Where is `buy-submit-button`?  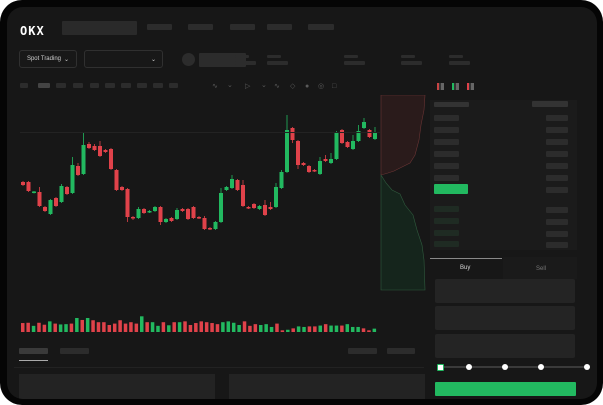
buy-submit-button is located at coordinates (505, 389).